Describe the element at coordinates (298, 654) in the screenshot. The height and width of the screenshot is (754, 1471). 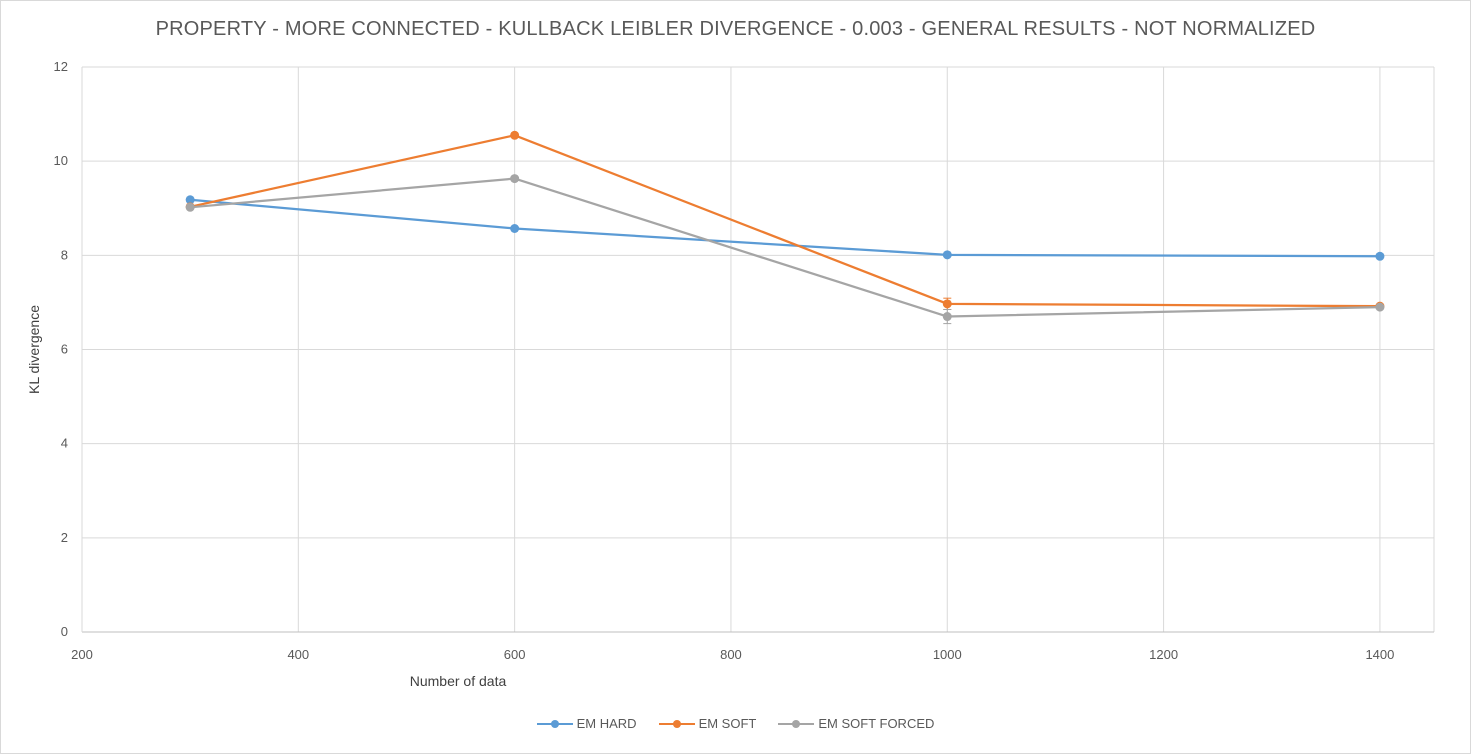
I see `x-tick-label: 400` at that location.